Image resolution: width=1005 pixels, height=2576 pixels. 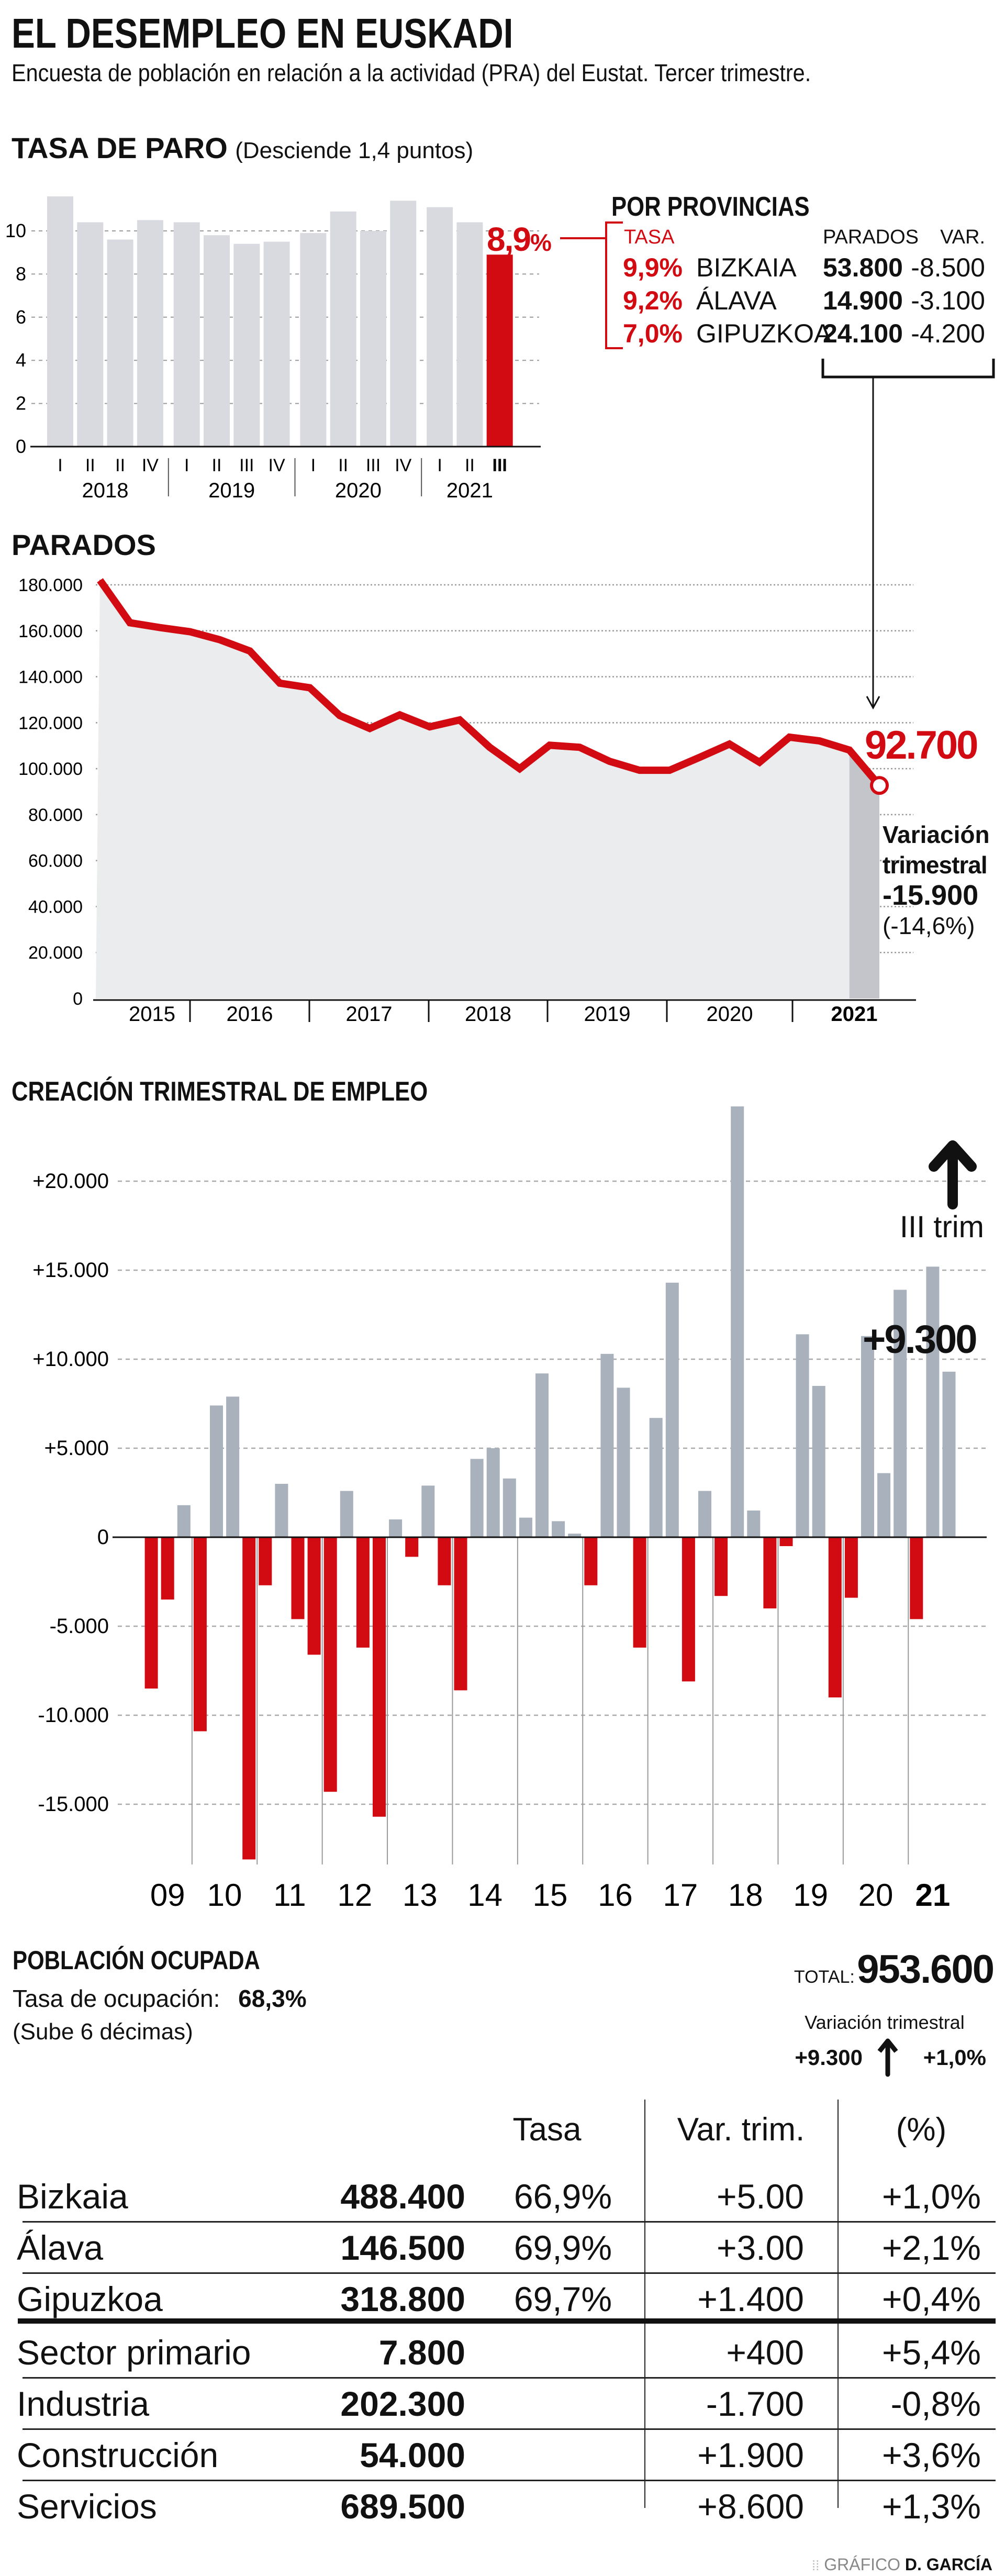 I want to click on parados-last-value: 92.700, so click(x=921, y=745).